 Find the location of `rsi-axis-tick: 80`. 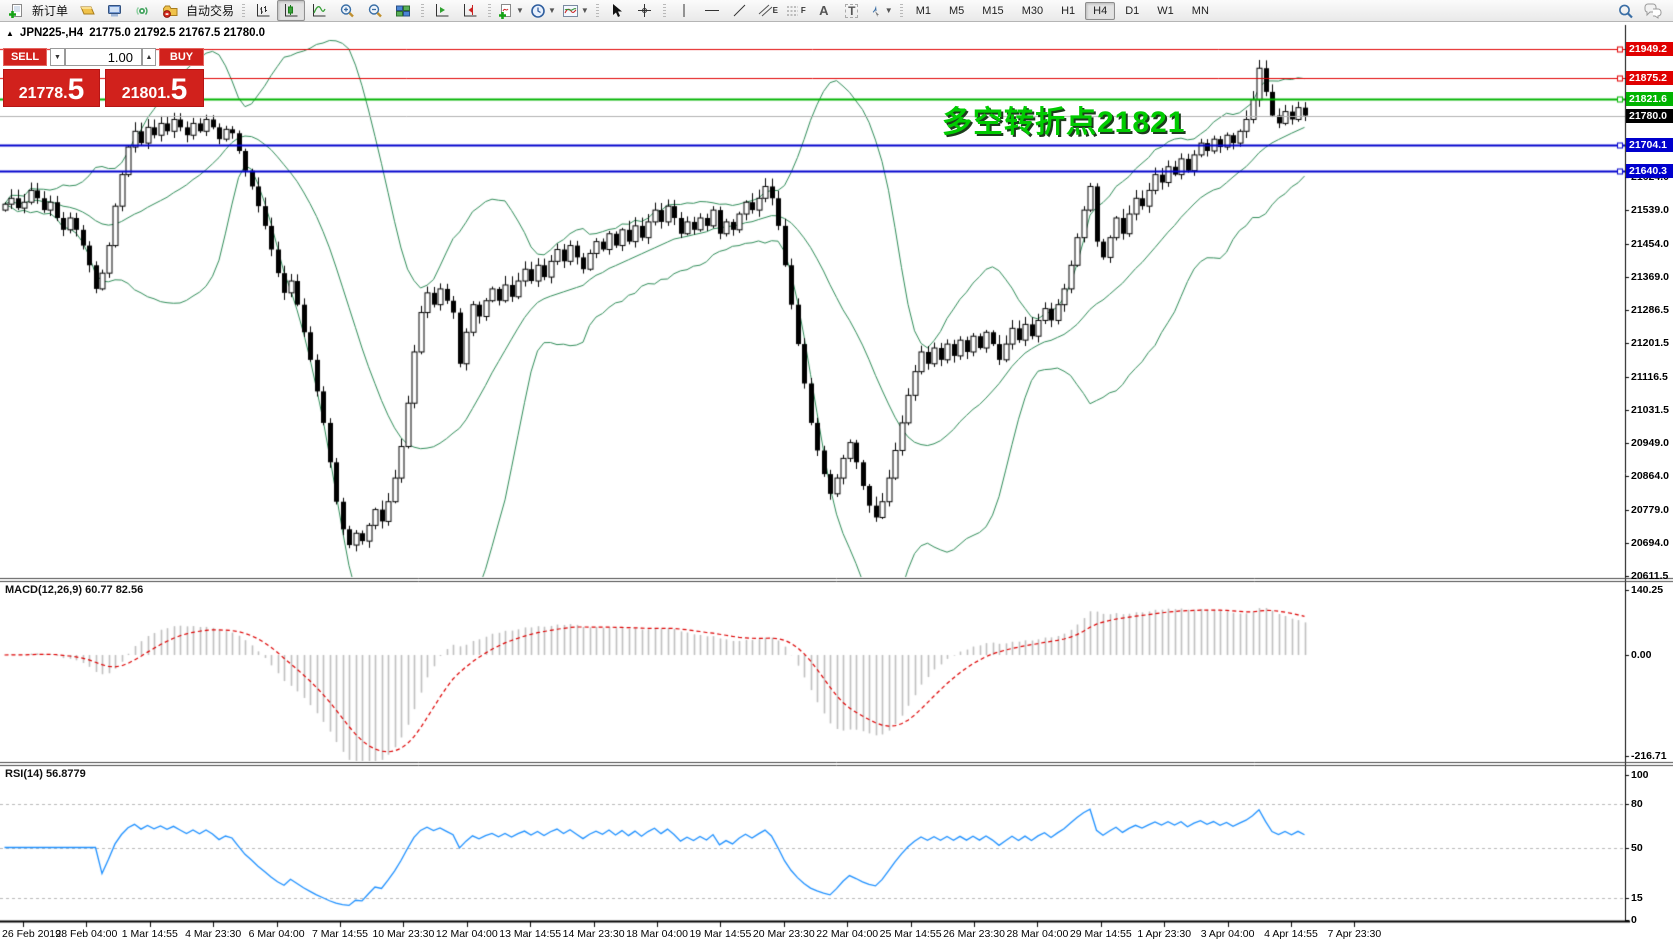

rsi-axis-tick: 80 is located at coordinates (1637, 804).